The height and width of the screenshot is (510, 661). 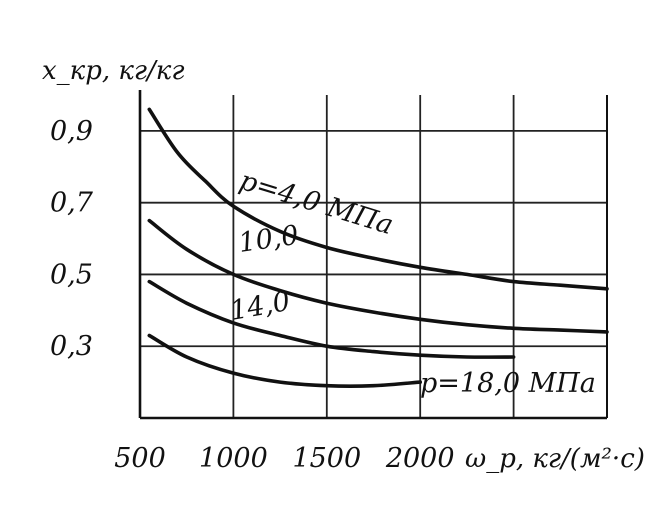 What do you see at coordinates (72, 203) in the screenshot?
I see `y-tick-label: 0,7` at bounding box center [72, 203].